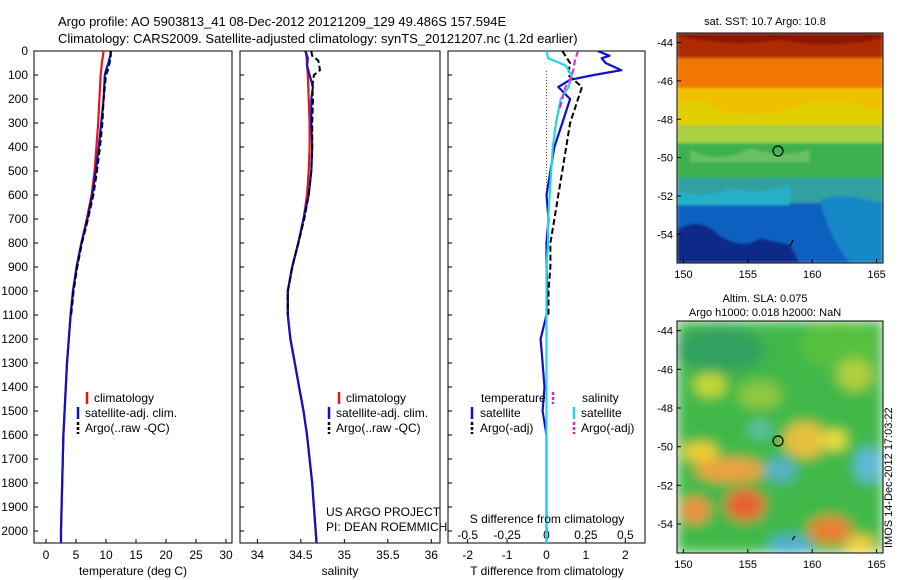 The width and height of the screenshot is (900, 580). What do you see at coordinates (386, 527) in the screenshot?
I see `credit-pi: PI: DEAN ROEMMICH` at bounding box center [386, 527].